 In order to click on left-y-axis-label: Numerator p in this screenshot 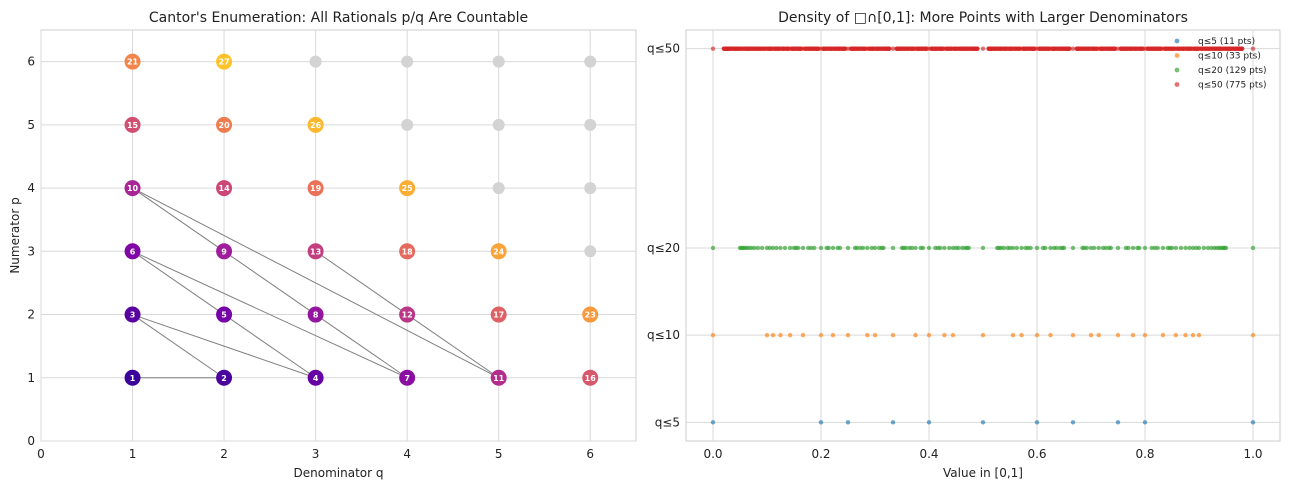, I will do `click(15, 235)`.